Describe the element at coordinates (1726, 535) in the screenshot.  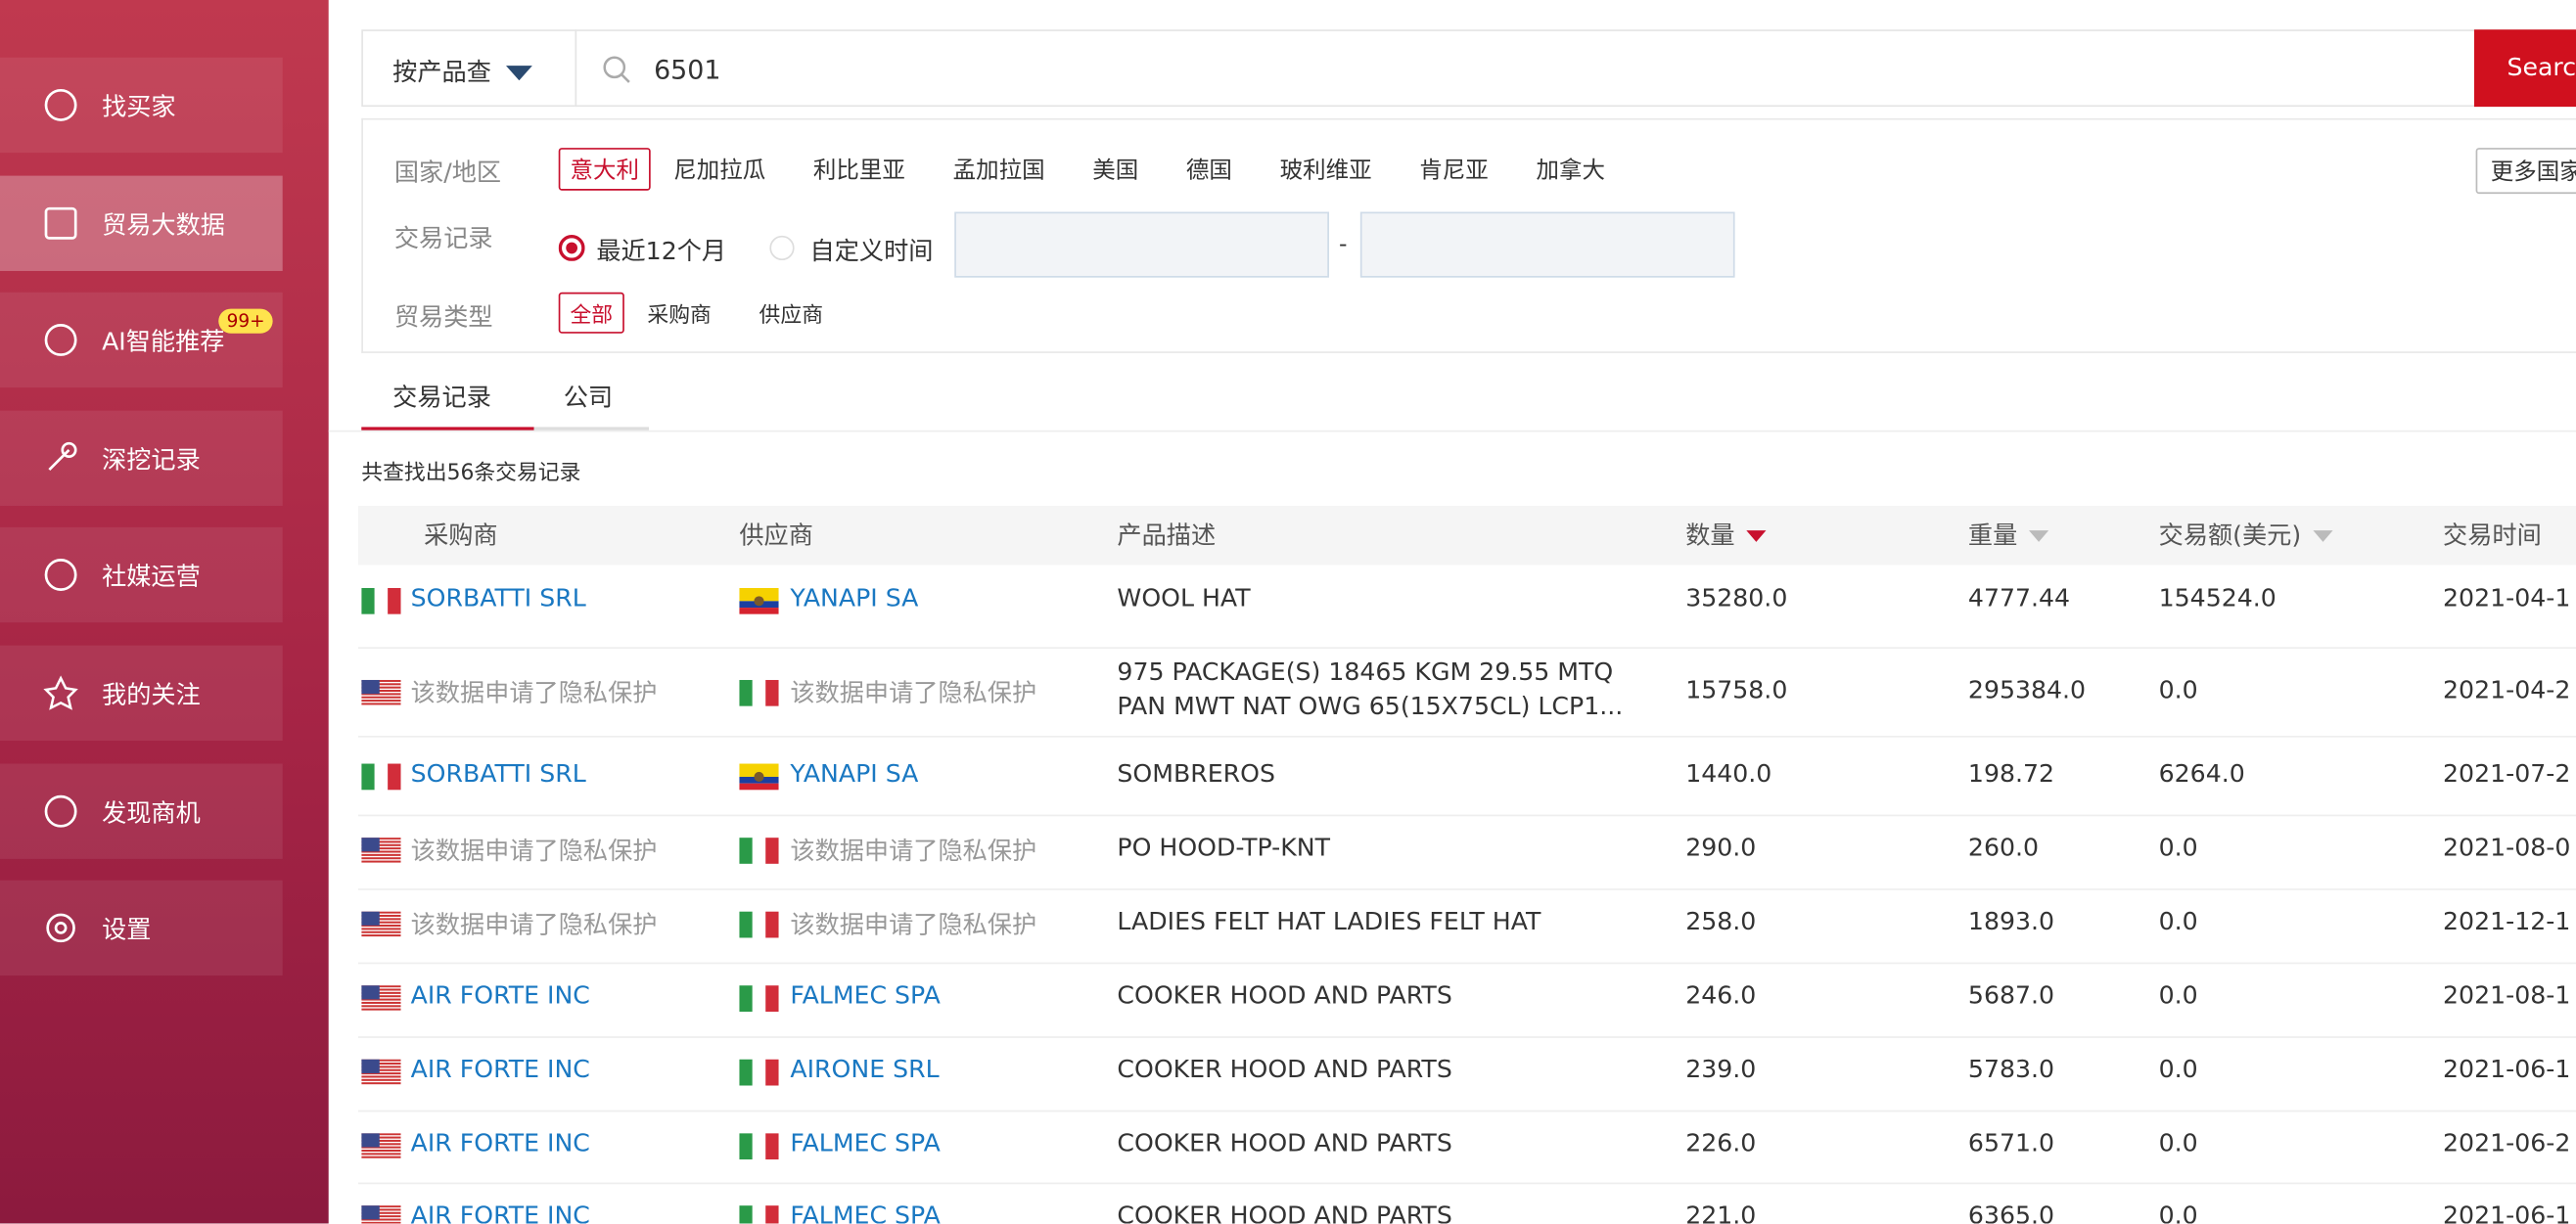
I see `column-header: 数量` at that location.